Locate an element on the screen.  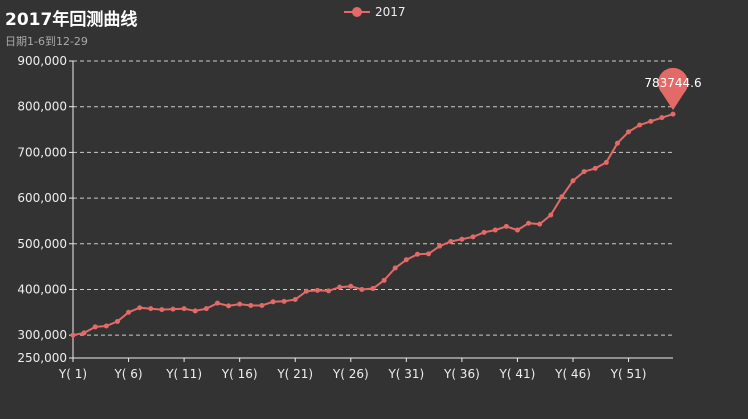
y-tick-label: 800,000 is located at coordinates (42, 107).